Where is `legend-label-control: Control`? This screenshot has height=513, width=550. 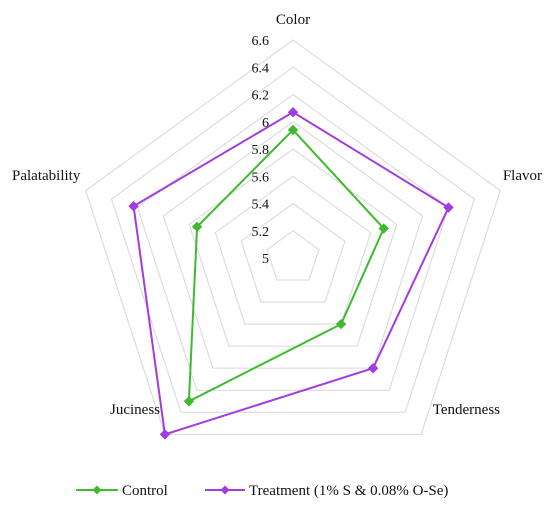 legend-label-control: Control is located at coordinates (145, 491).